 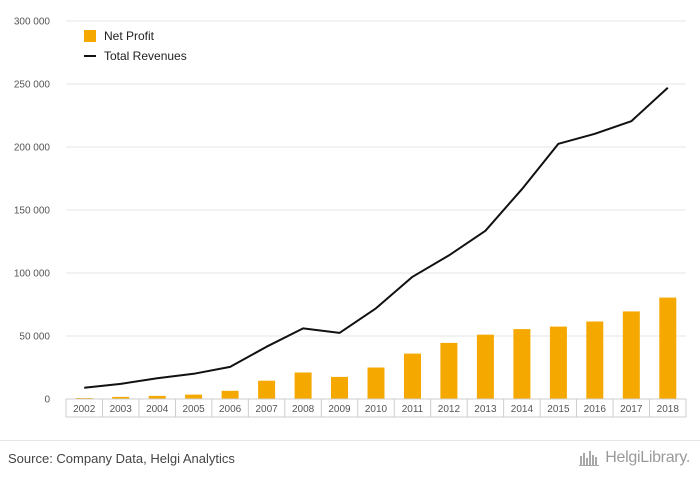 I want to click on brand-mark: HelgiLibrary., so click(x=634, y=458).